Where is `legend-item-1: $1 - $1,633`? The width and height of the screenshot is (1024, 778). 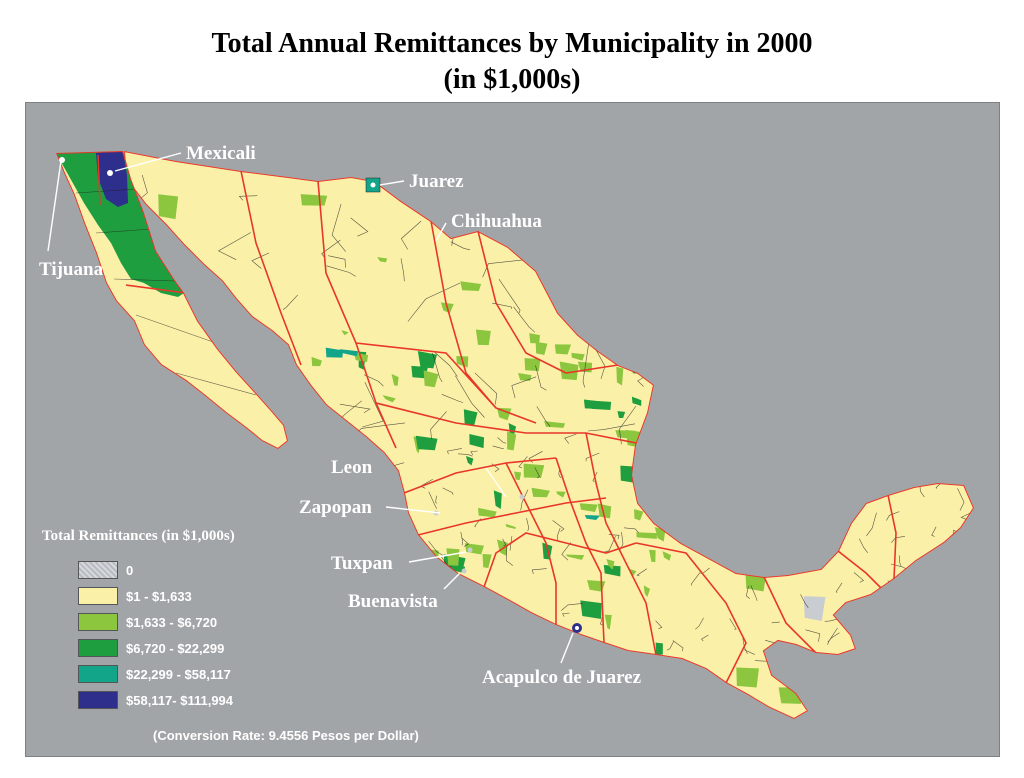 legend-item-1: $1 - $1,633 is located at coordinates (135, 596).